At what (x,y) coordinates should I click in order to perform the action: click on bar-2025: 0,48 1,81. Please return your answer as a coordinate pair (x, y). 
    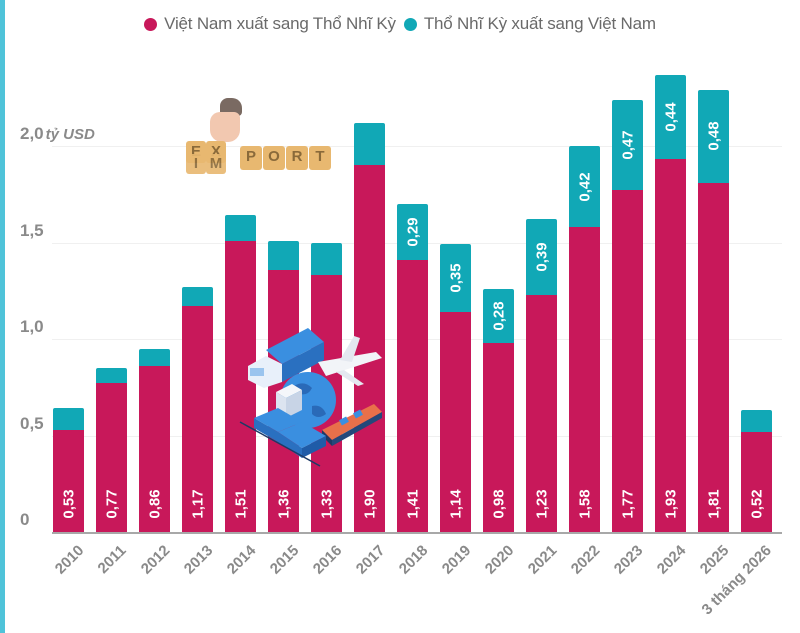
    Looking at the image, I should click on (713, 311).